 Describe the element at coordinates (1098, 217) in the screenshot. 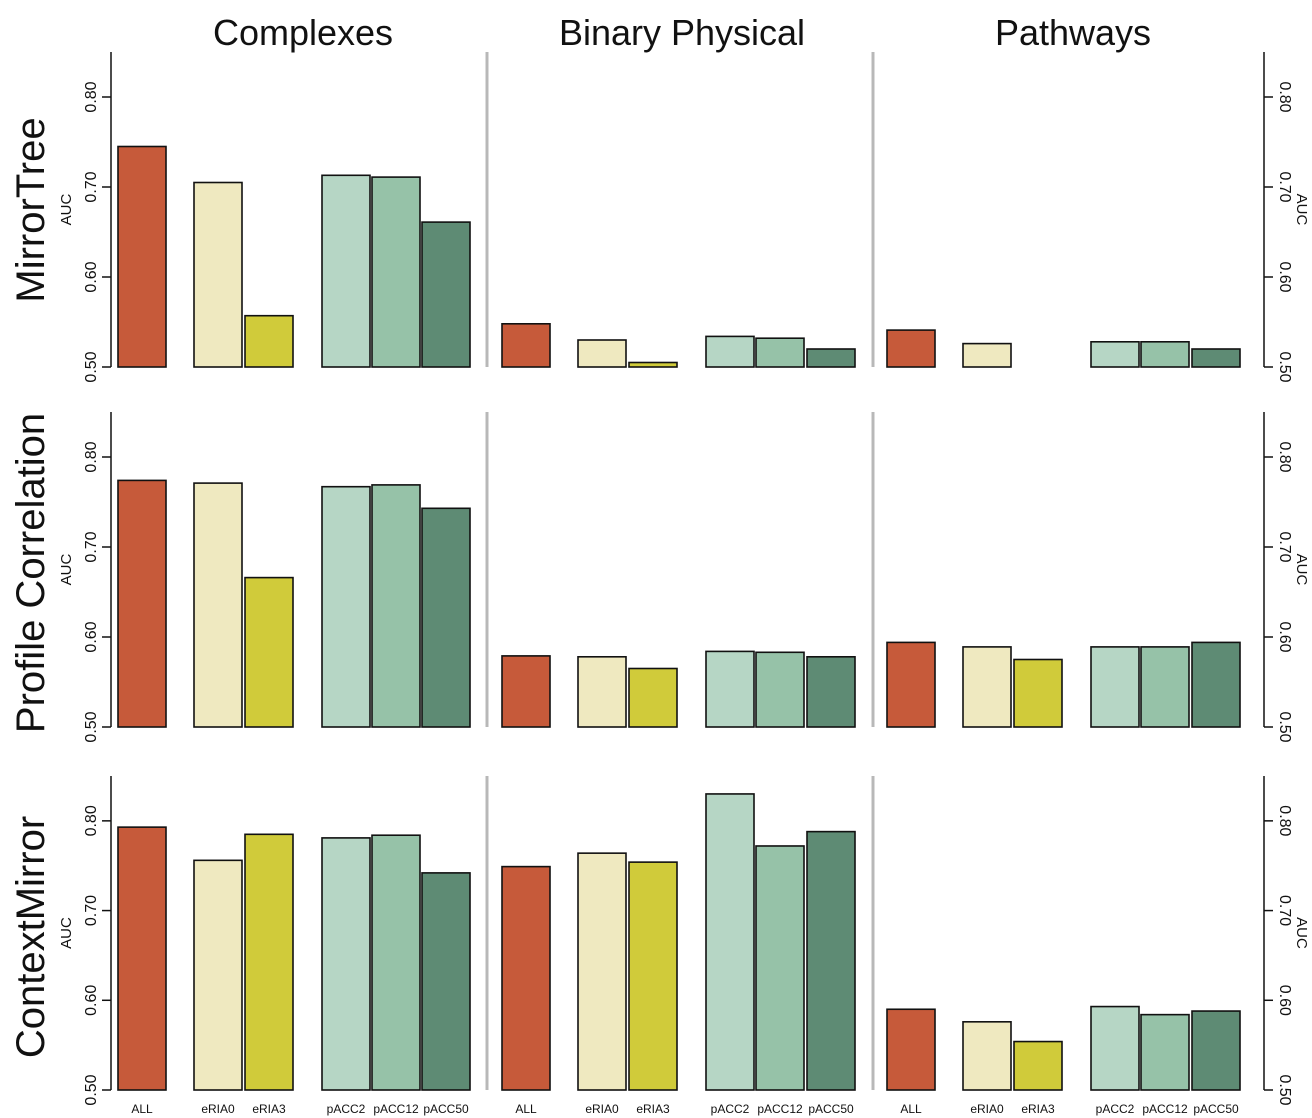

I see `panel-mirrortree-pathways: 0.50 0.60 0.70 0.80 AUC` at that location.